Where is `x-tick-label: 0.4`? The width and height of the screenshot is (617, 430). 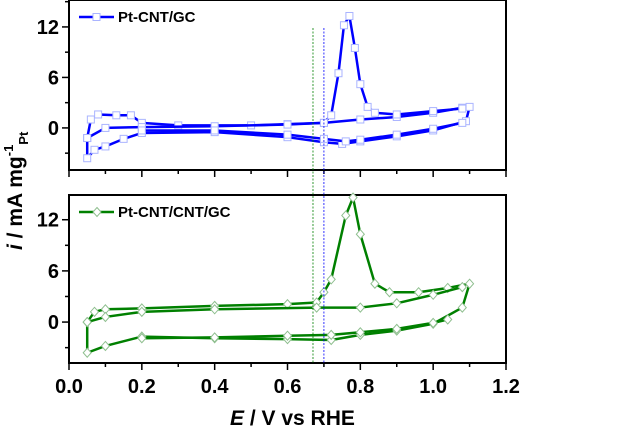
x-tick-label: 0.4 is located at coordinates (215, 387).